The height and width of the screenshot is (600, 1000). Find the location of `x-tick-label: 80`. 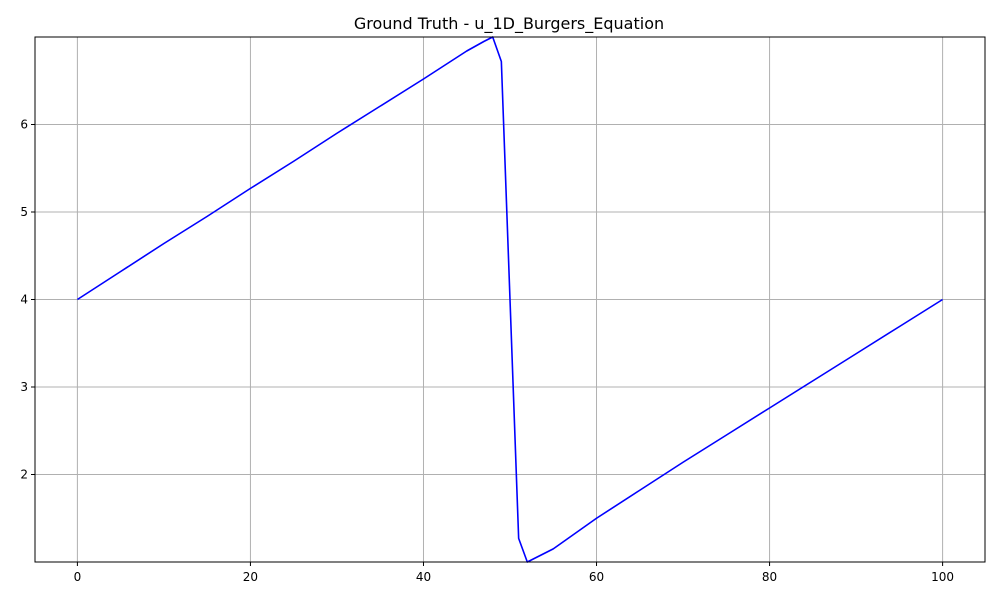

x-tick-label: 80 is located at coordinates (769, 577).